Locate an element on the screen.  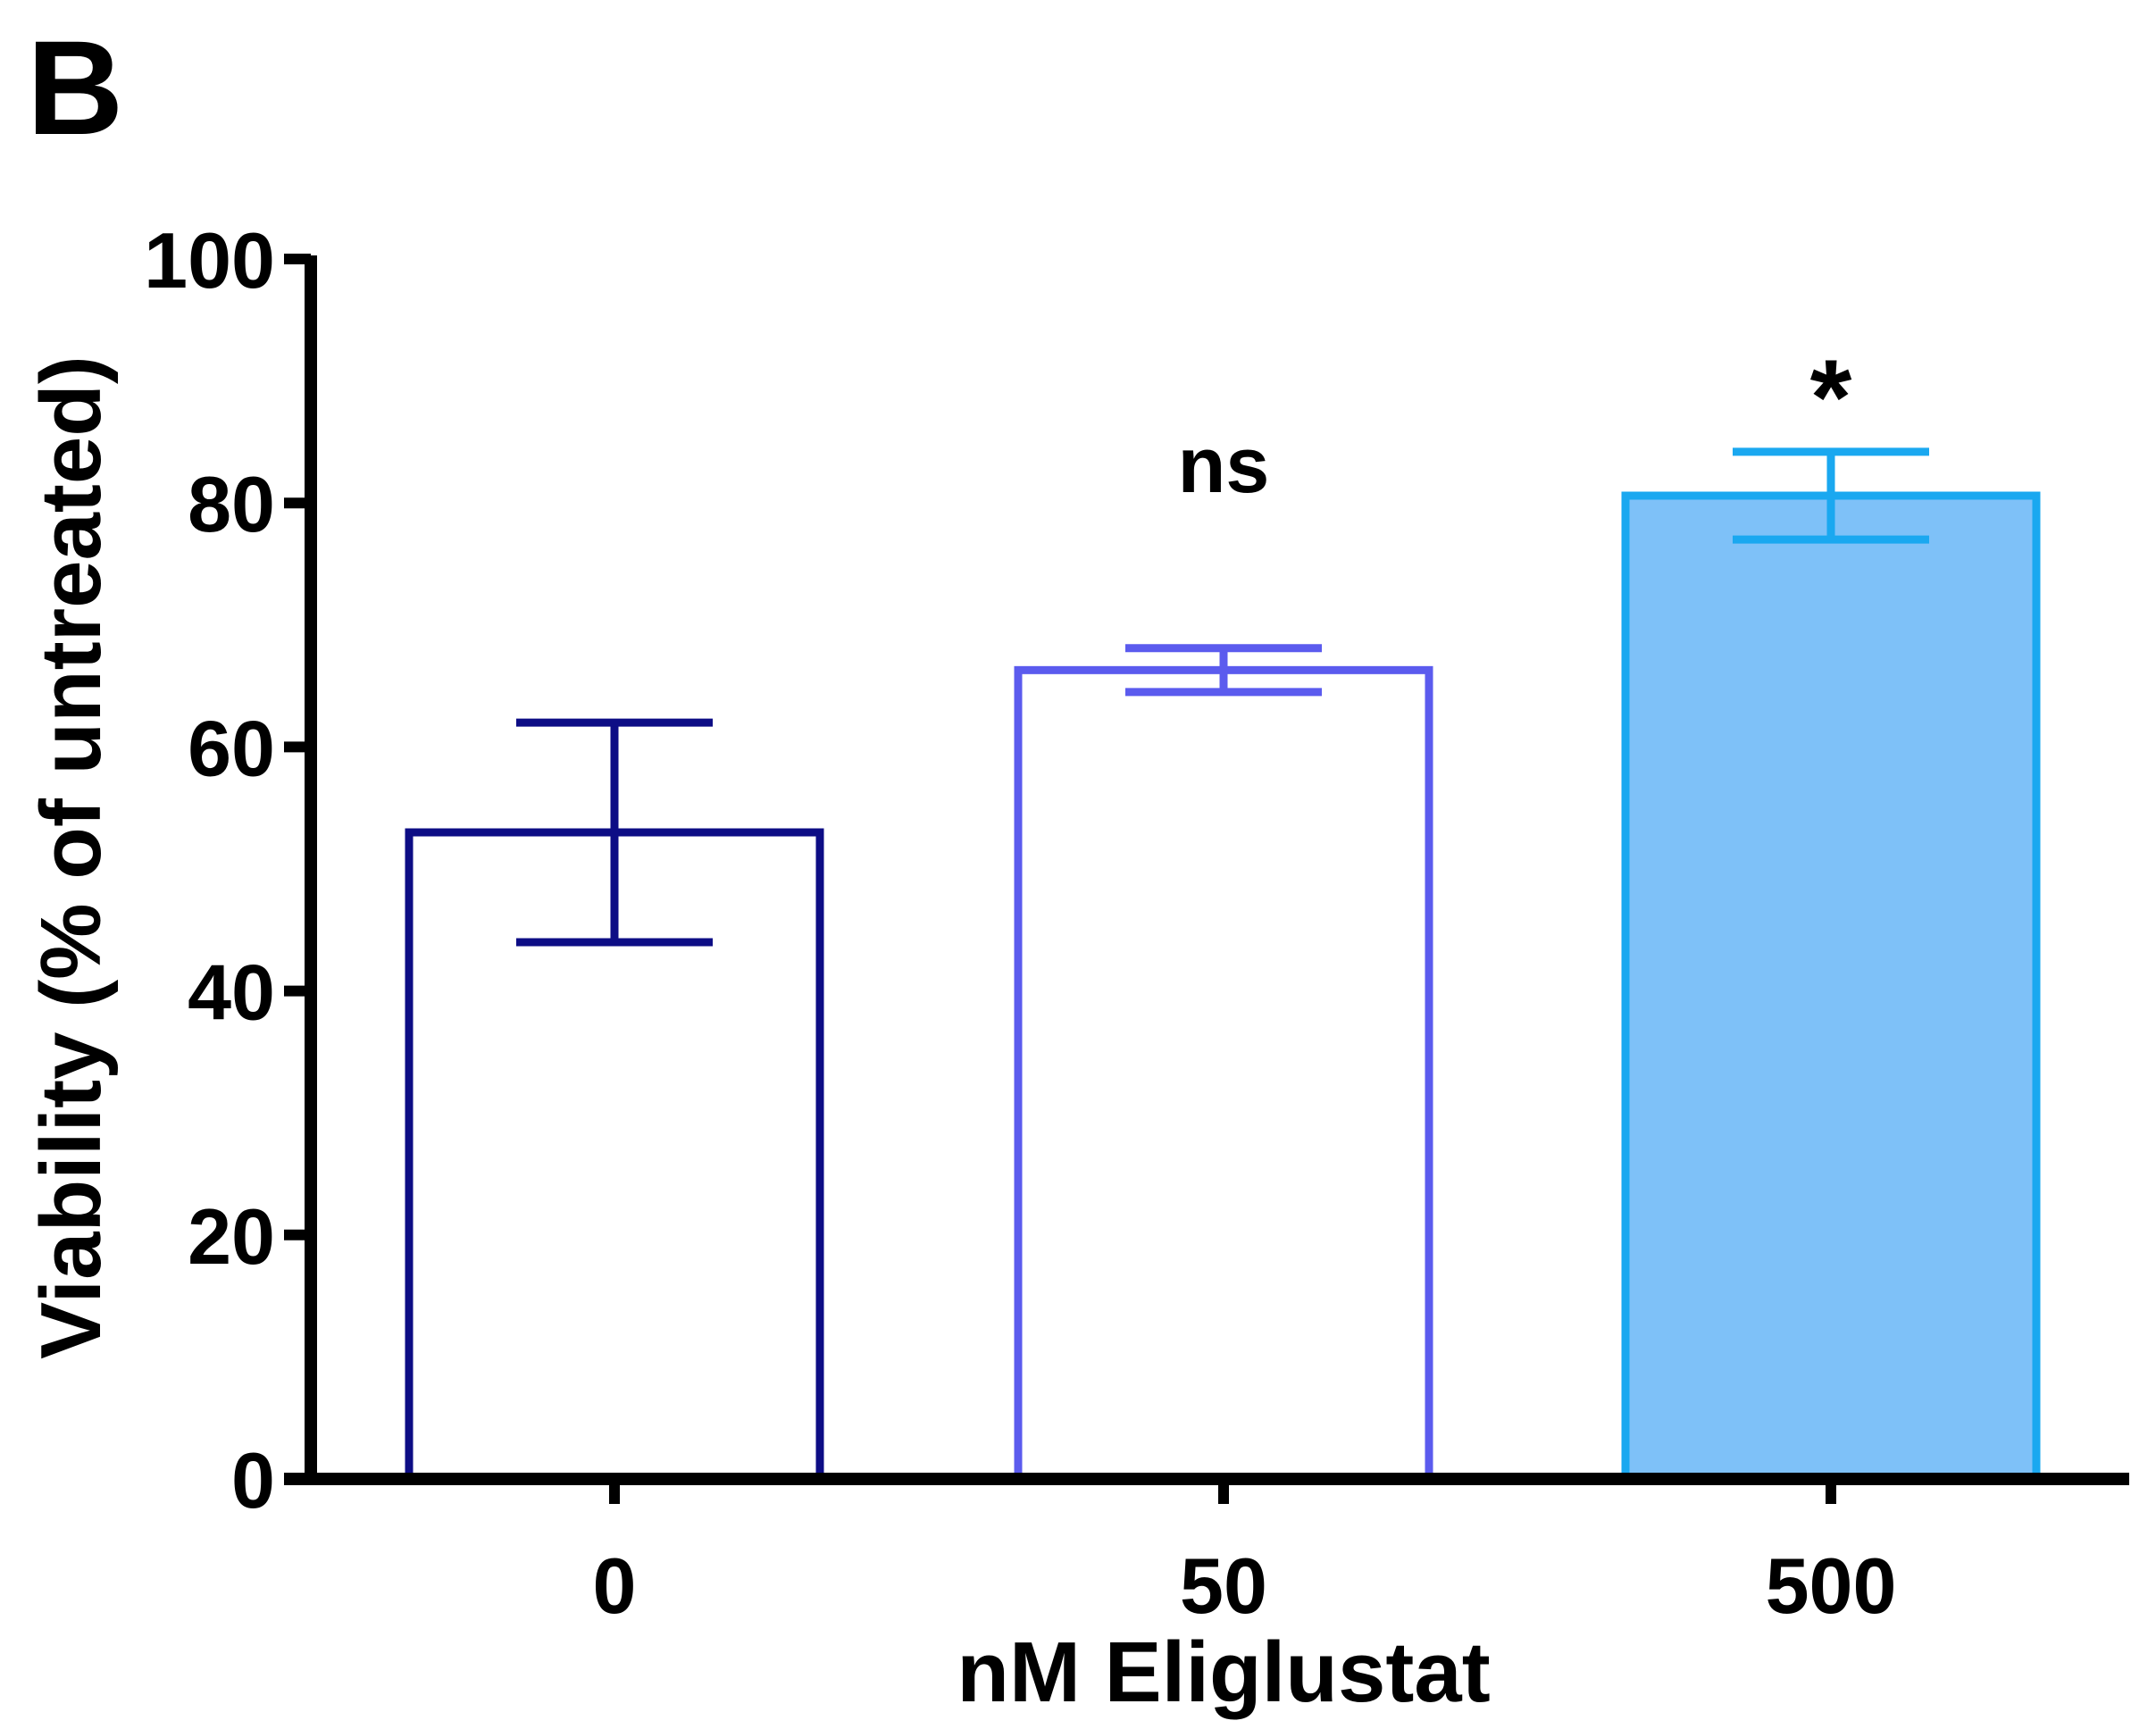
x-axis: 0 50 500 is located at coordinates (1206, 1551).